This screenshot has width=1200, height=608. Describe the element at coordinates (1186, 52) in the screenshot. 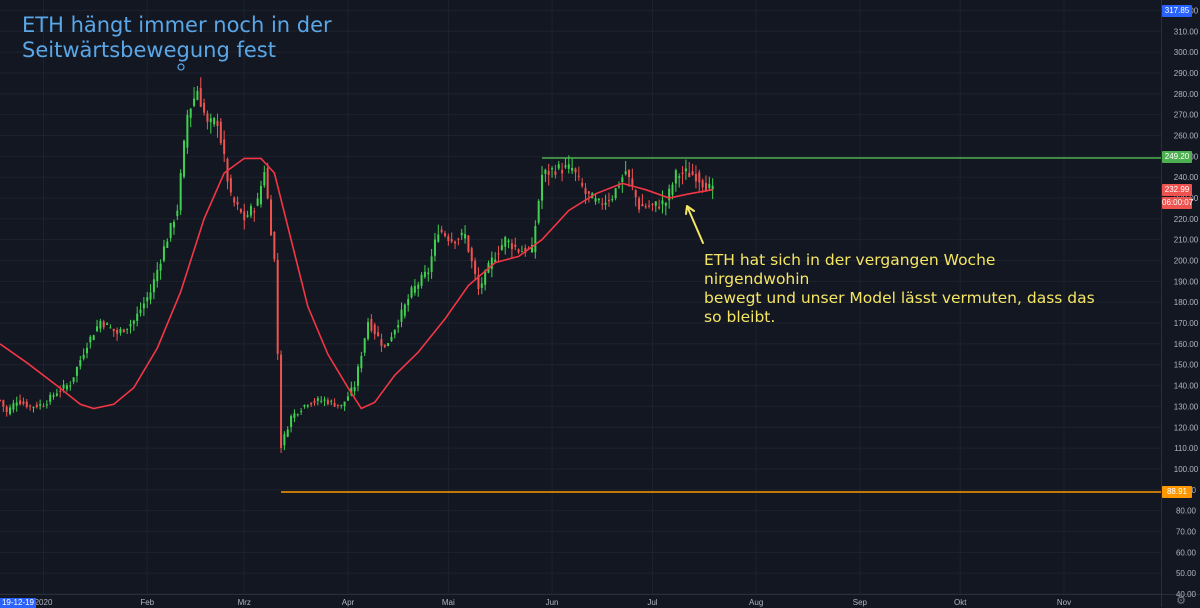

I see `y-tick-label: 300.00` at that location.